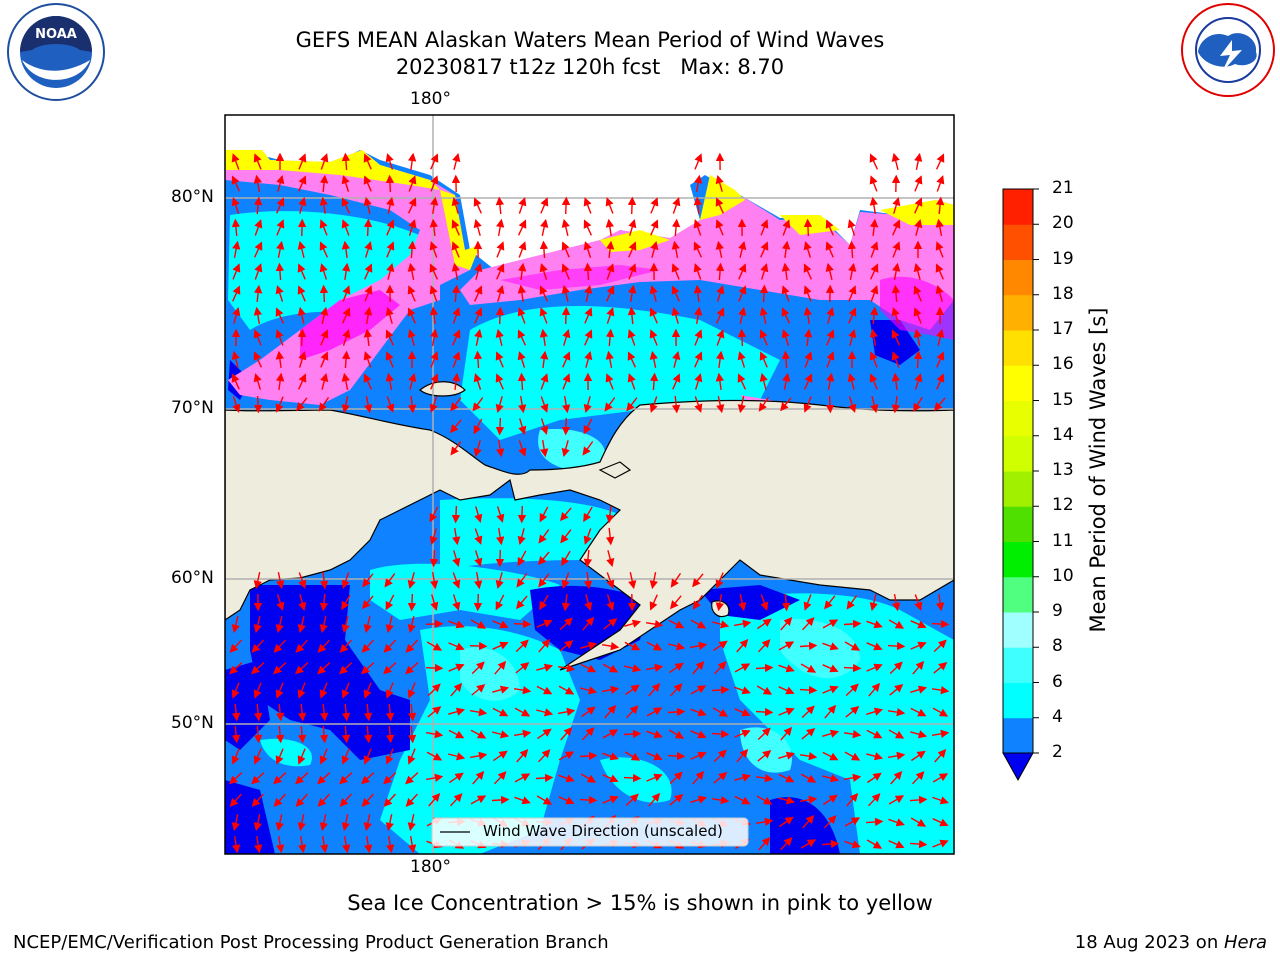  I want to click on lat-label-70: 70°N, so click(192, 408).